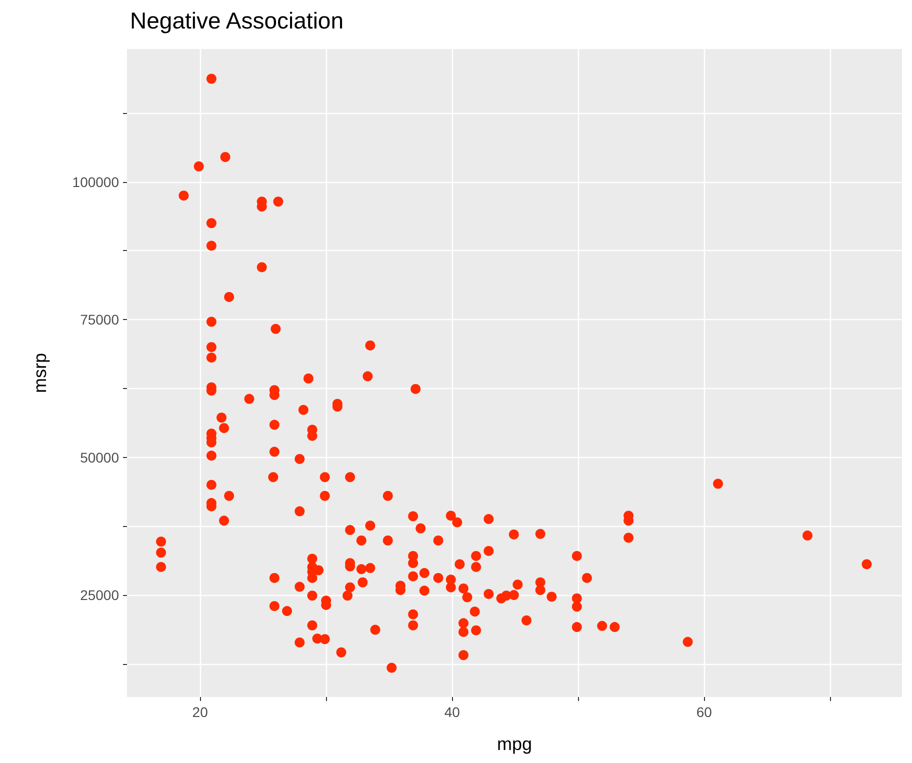 This screenshot has width=912, height=763. I want to click on y-tick-label: 100000, so click(96, 182).